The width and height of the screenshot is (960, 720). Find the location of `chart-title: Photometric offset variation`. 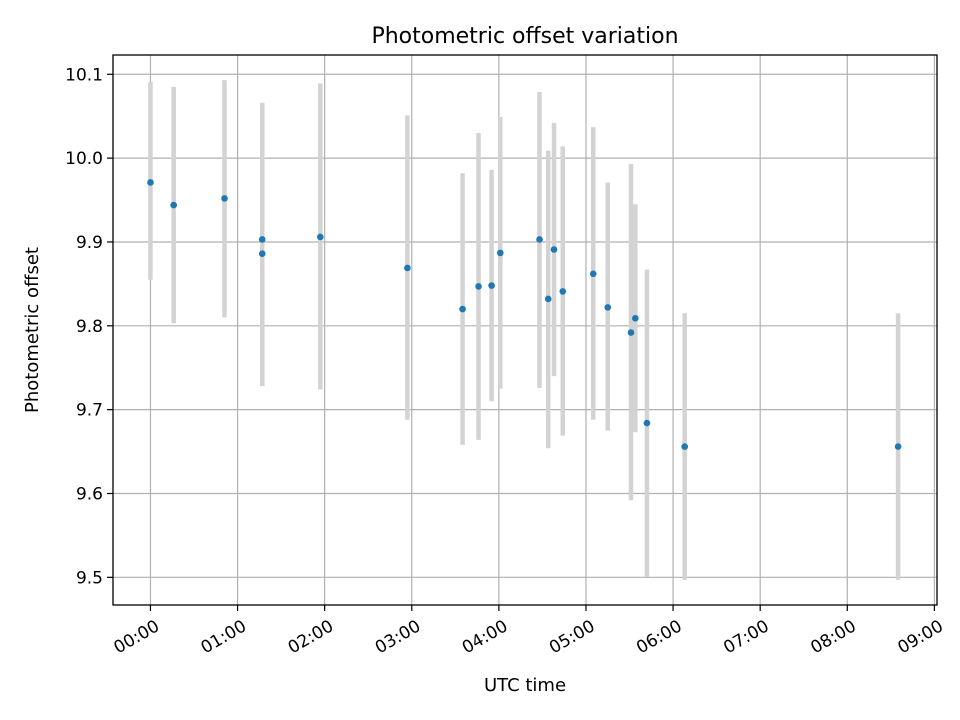

chart-title: Photometric offset variation is located at coordinates (524, 36).